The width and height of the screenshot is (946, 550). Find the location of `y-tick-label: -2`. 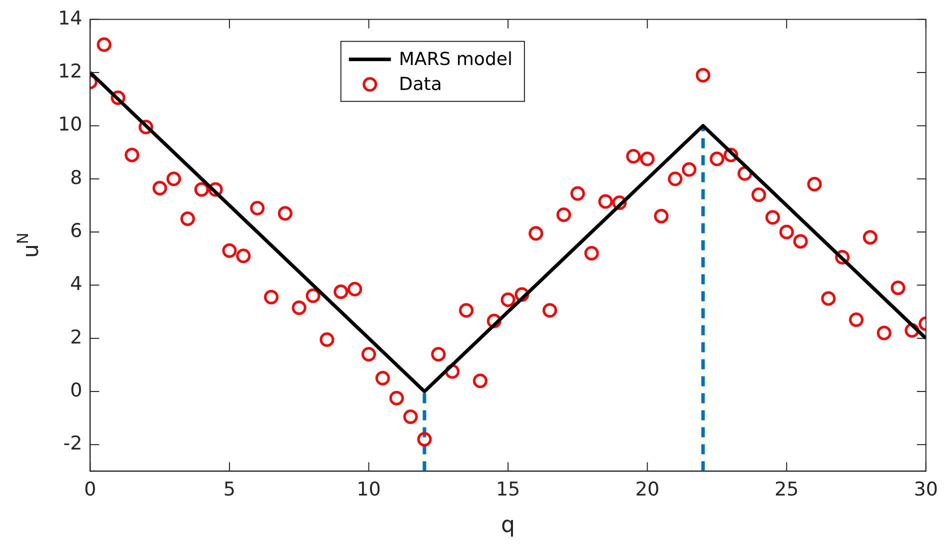

y-tick-label: -2 is located at coordinates (72, 443).